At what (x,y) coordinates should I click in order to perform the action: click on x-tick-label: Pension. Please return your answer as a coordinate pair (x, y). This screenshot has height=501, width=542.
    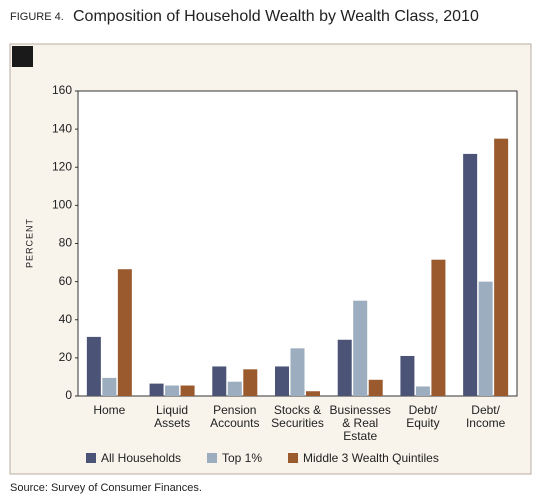
    Looking at the image, I should click on (234, 410).